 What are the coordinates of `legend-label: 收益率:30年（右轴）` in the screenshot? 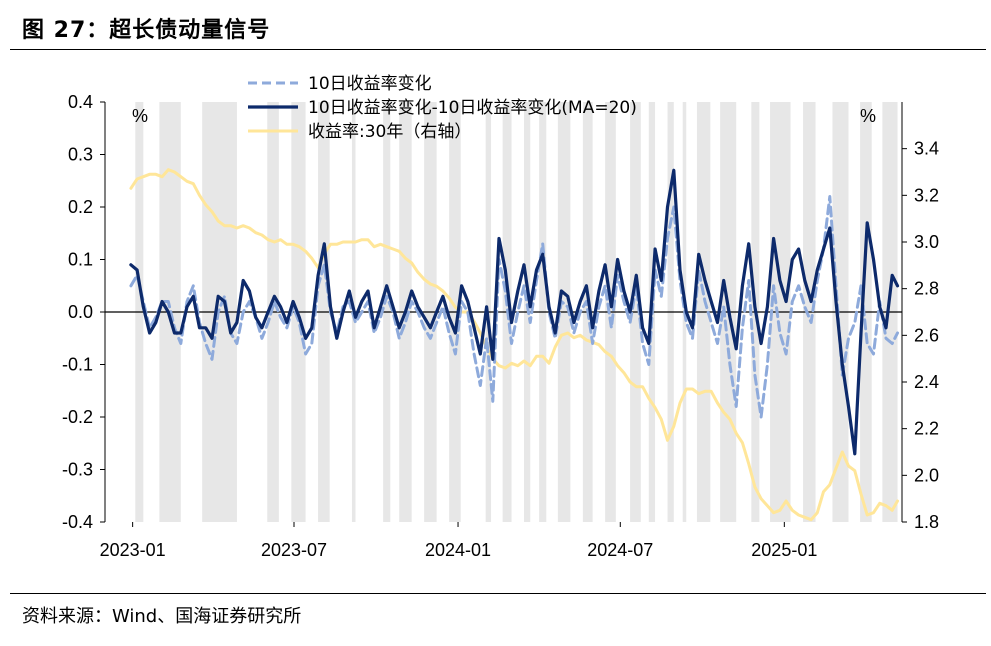 It's located at (389, 132).